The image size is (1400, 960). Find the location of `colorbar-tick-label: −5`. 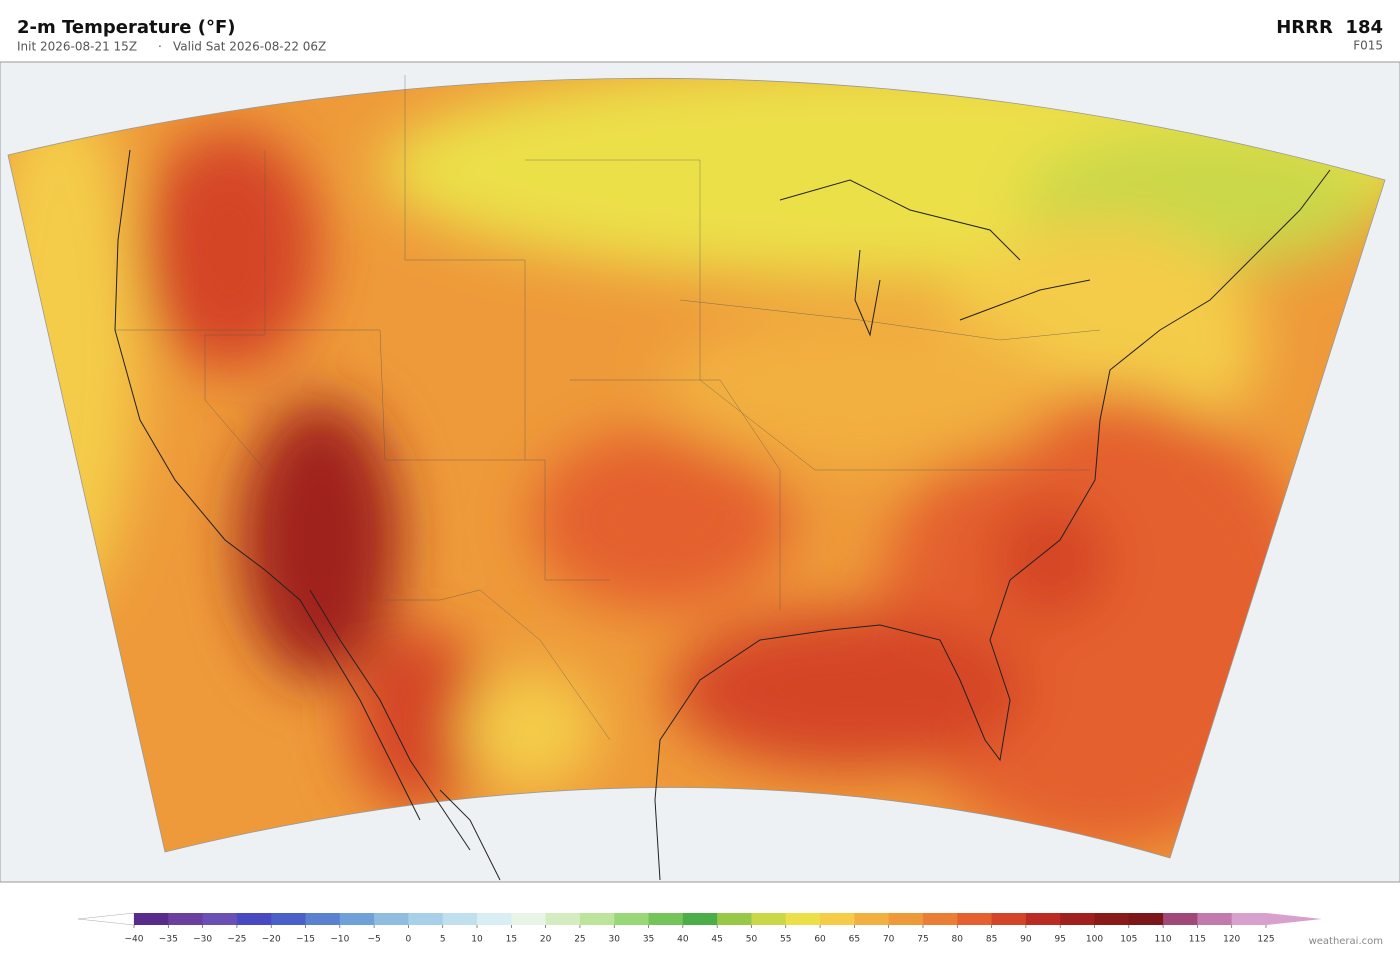

colorbar-tick-label: −5 is located at coordinates (373, 940).